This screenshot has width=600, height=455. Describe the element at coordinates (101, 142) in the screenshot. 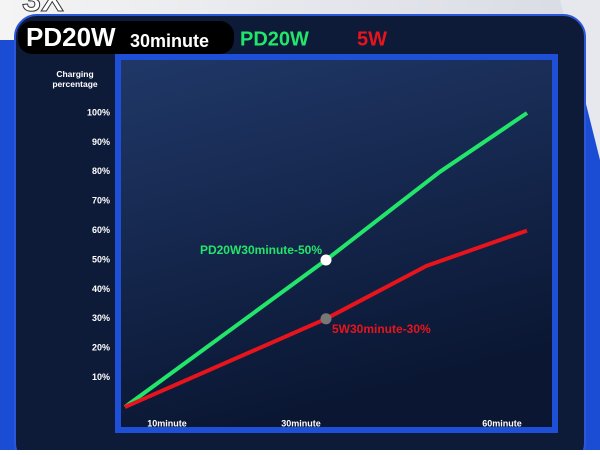

I see `y-tick-label: 90%` at that location.